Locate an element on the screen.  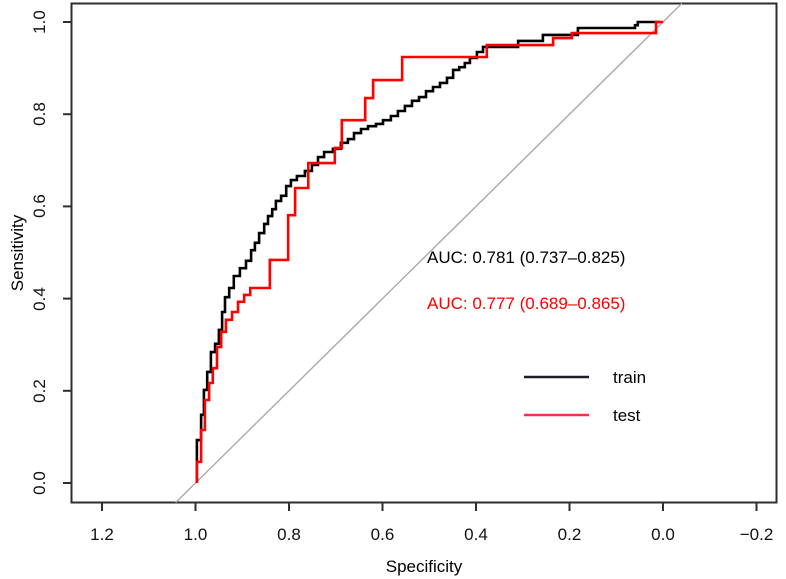
y-tick-label: 0.6 is located at coordinates (39, 206).